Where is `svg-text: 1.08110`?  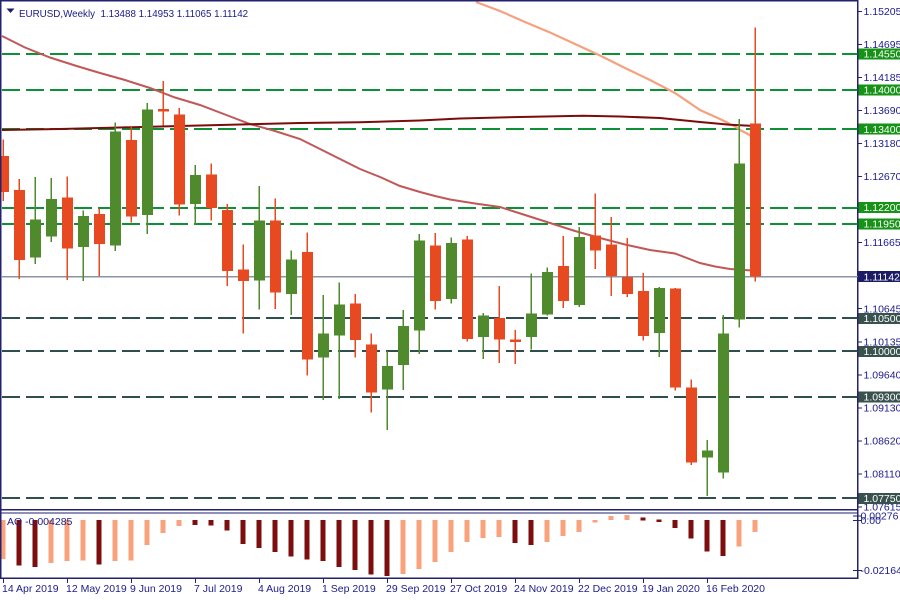 svg-text: 1.08110 is located at coordinates (882, 475).